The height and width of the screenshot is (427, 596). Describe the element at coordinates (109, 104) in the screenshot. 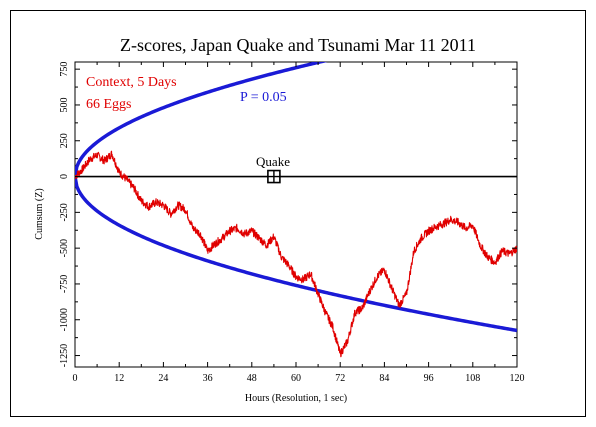

I see `eggs-annotation: 66 Eggs` at that location.